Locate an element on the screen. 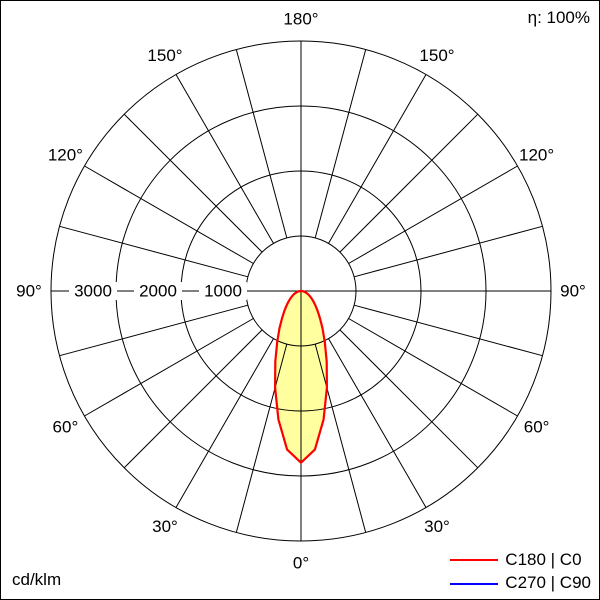  legend-item-c0: C180 | C0 is located at coordinates (520, 559).